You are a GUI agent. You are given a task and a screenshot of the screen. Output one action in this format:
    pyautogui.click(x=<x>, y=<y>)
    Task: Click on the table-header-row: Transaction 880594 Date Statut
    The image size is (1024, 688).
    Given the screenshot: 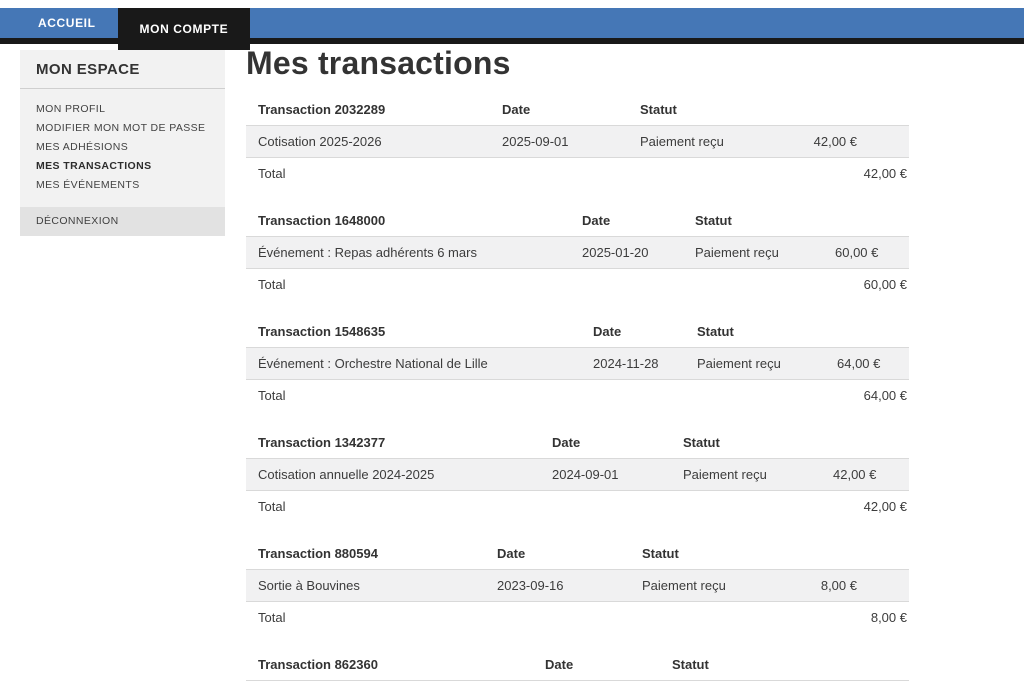 What is the action you would take?
    pyautogui.click(x=577, y=554)
    